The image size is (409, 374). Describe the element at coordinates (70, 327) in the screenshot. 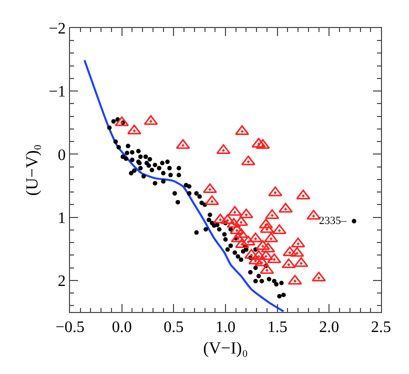

I see `x-tick-label: −0.5` at that location.